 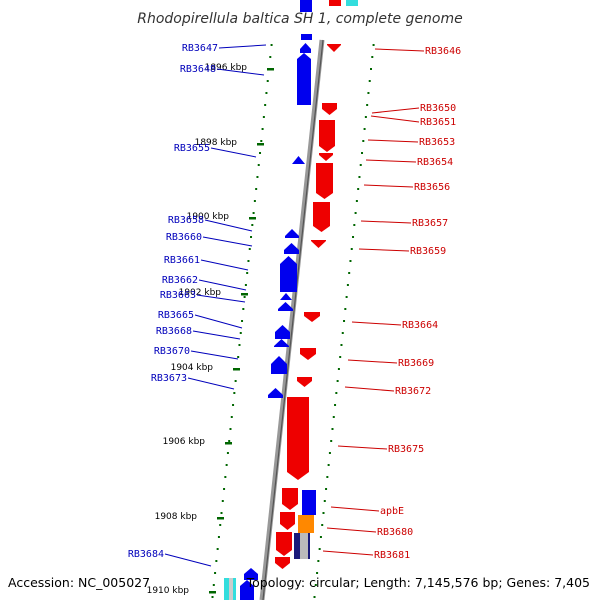 I want to click on kbp-label: 1906 kbp, so click(x=184, y=442).